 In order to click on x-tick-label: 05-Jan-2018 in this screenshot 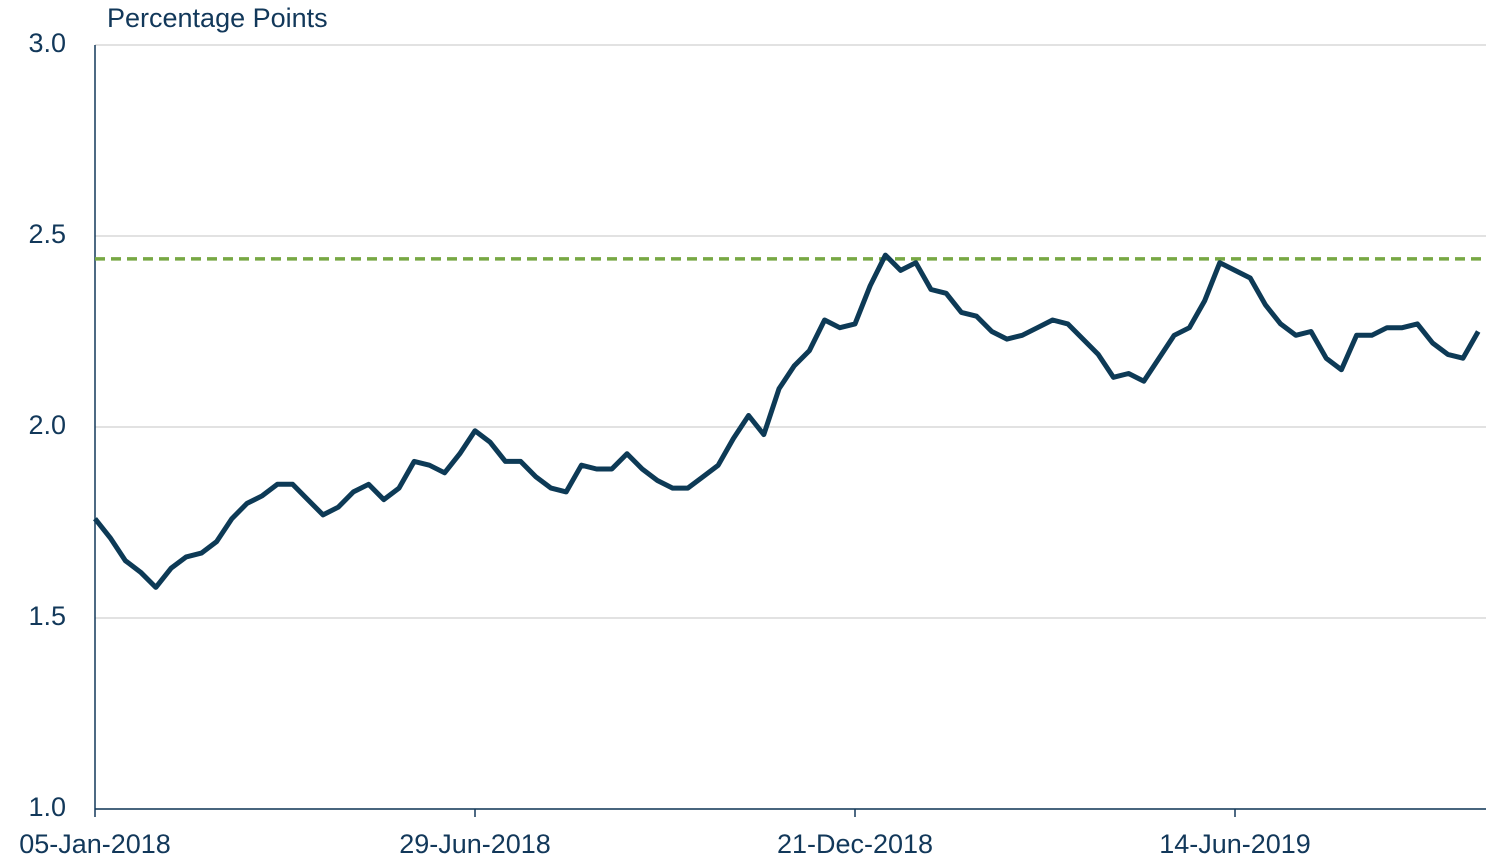, I will do `click(95, 844)`.